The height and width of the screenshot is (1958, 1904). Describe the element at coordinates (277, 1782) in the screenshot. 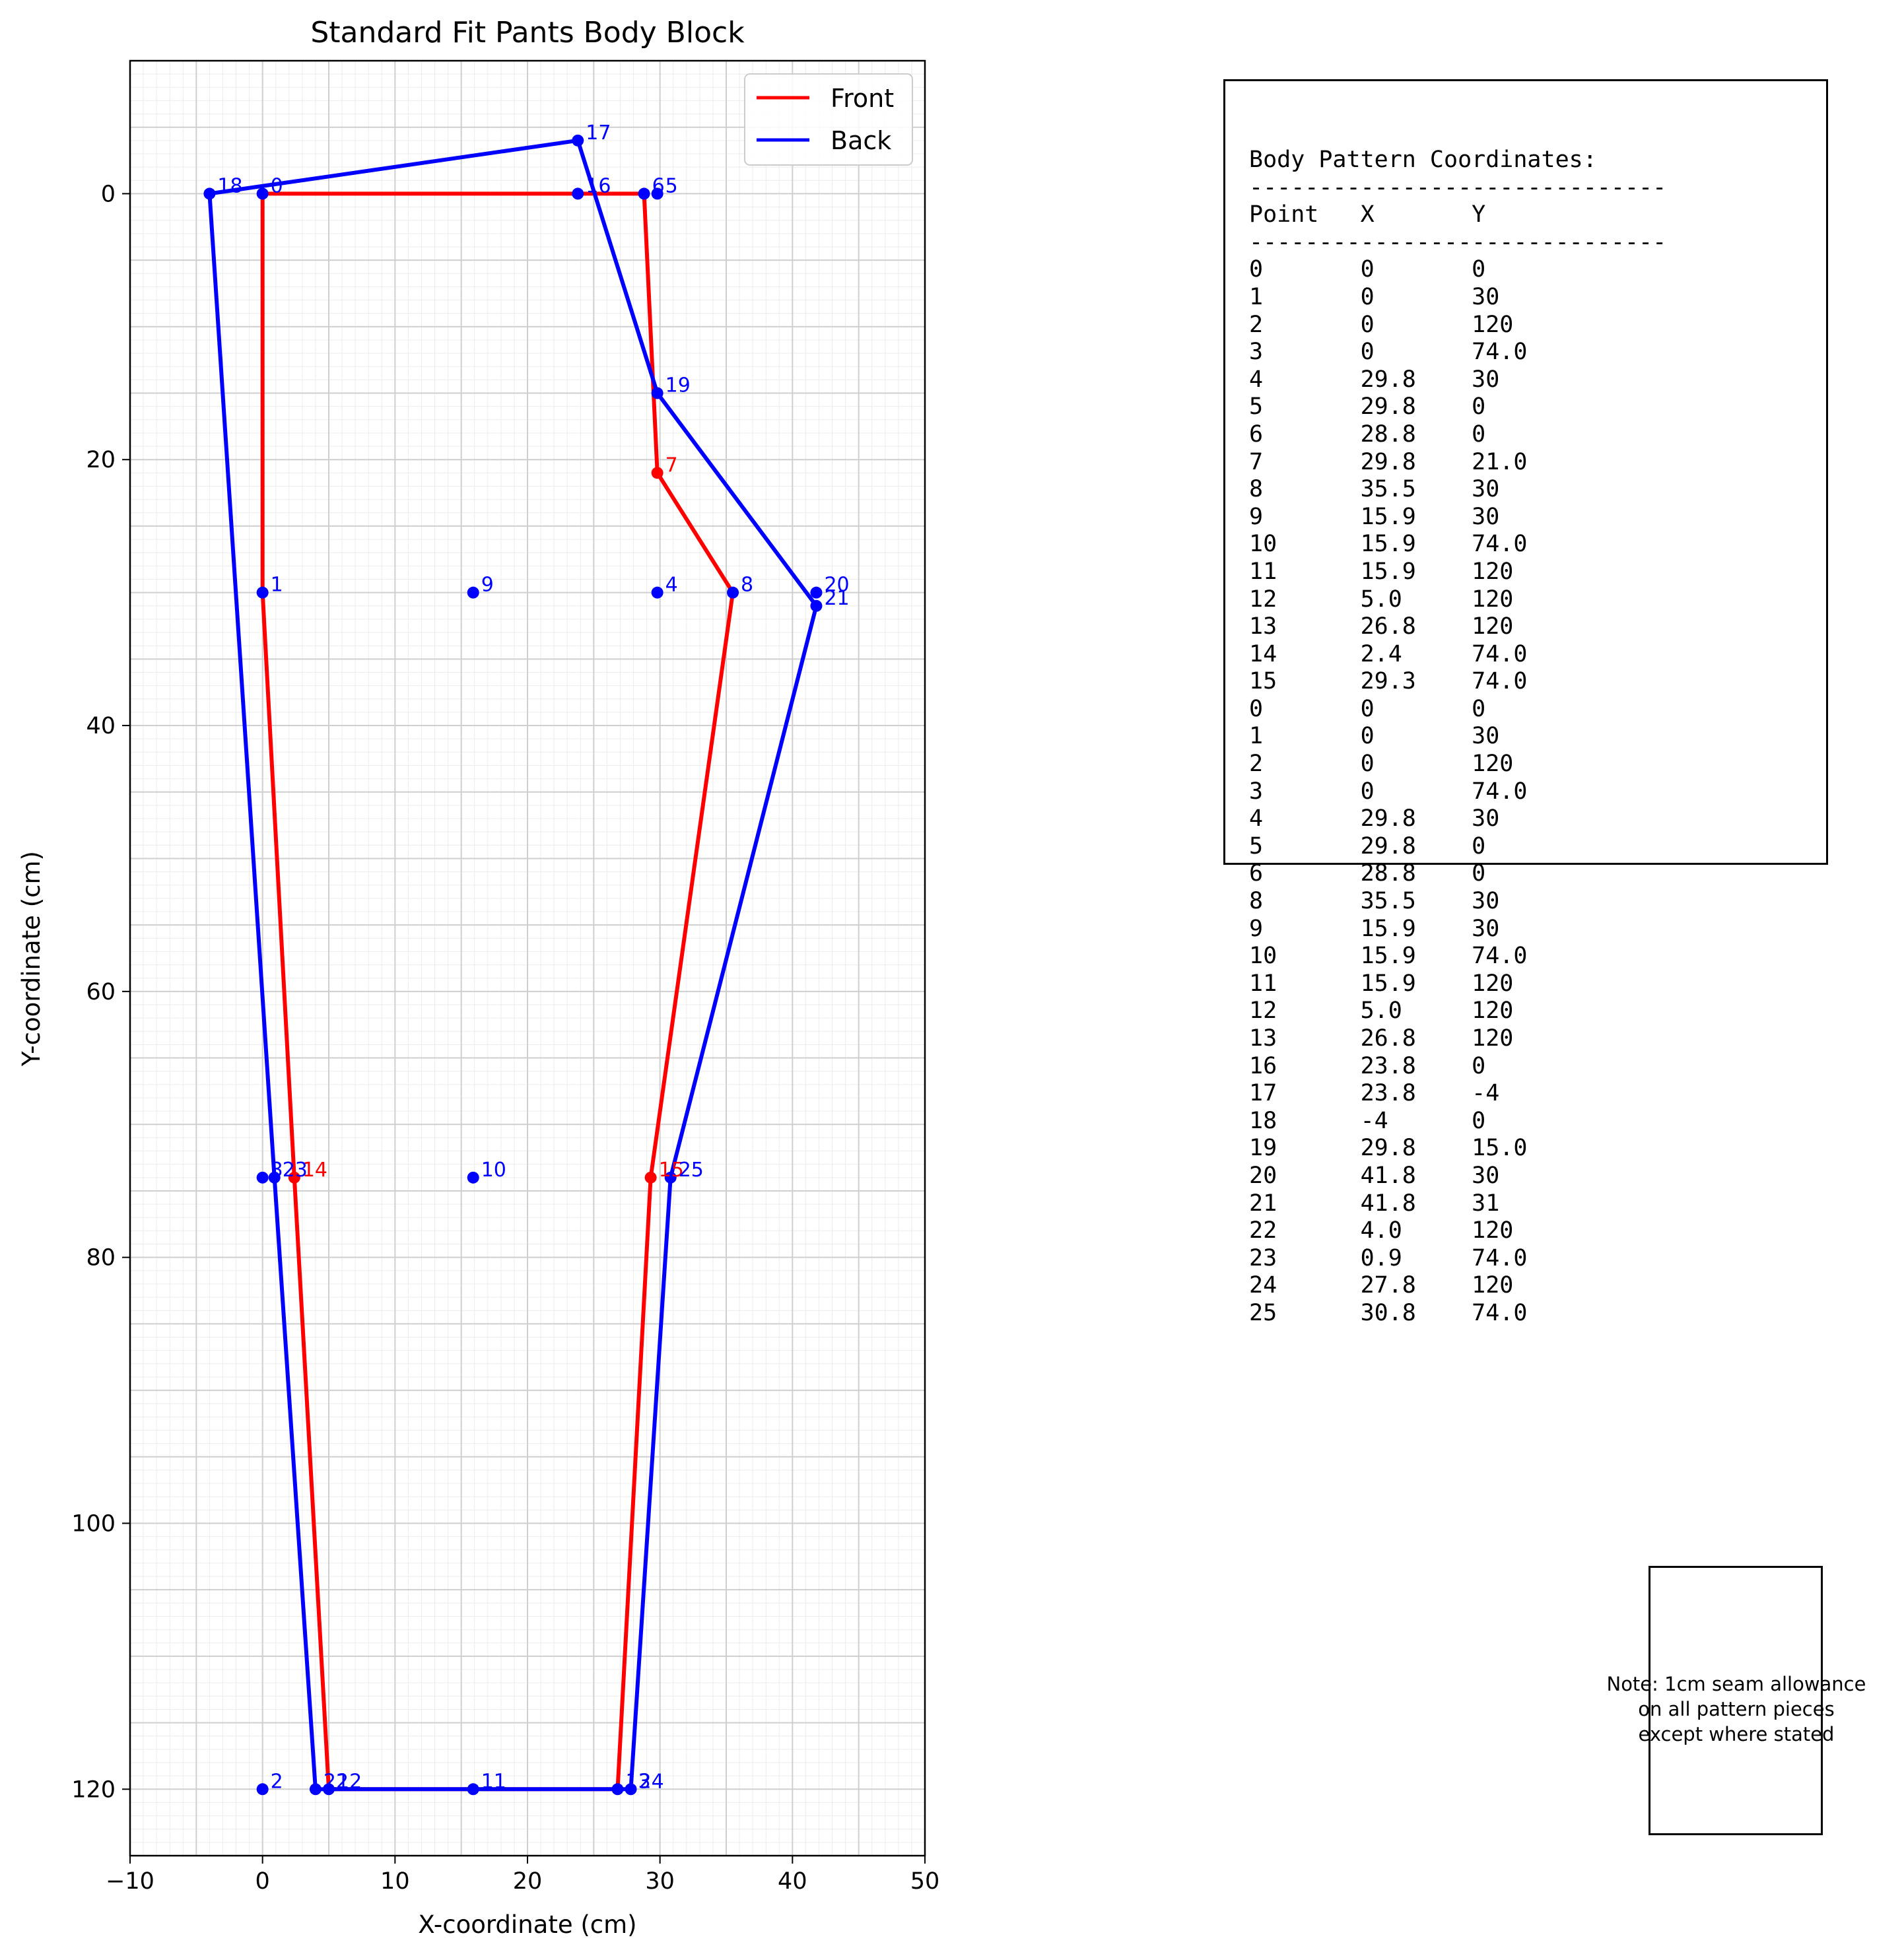

I see `point-label-2: 2` at that location.